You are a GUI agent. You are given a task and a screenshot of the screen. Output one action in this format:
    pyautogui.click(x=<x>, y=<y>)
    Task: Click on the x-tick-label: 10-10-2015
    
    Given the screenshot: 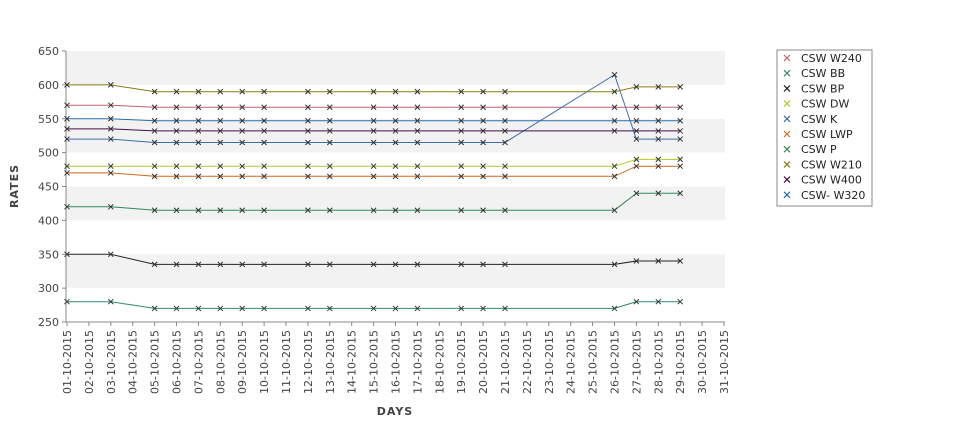 What is the action you would take?
    pyautogui.click(x=264, y=362)
    